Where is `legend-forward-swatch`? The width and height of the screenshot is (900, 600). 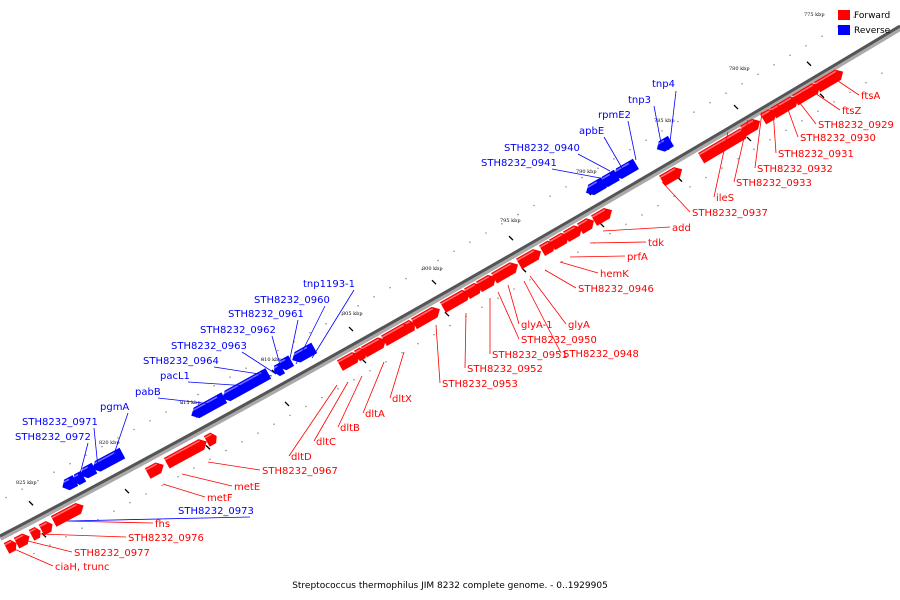 legend-forward-swatch is located at coordinates (844, 15).